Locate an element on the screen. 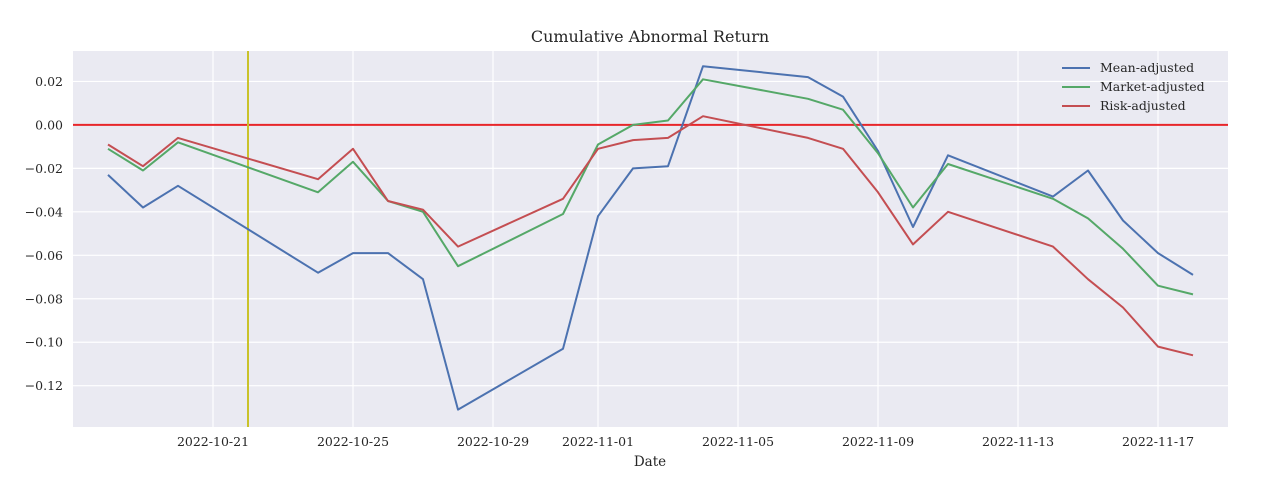 The image size is (1274, 479). legend-label-mean-adjusted: Mean-adjusted is located at coordinates (1147, 67).